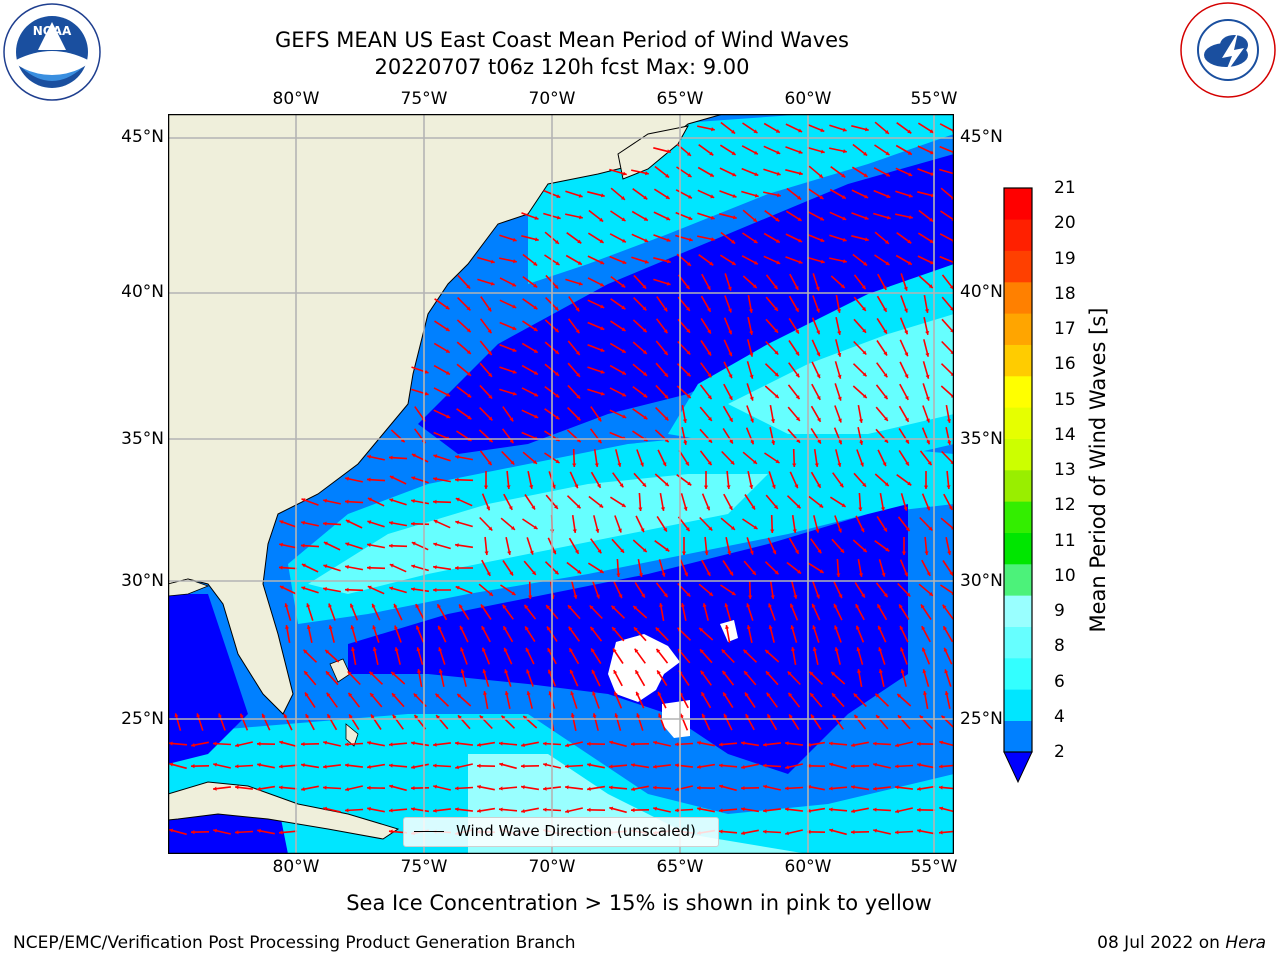 The image size is (1280, 960). What do you see at coordinates (552, 867) in the screenshot?
I see `lon-tick-bottom: 70°W` at bounding box center [552, 867].